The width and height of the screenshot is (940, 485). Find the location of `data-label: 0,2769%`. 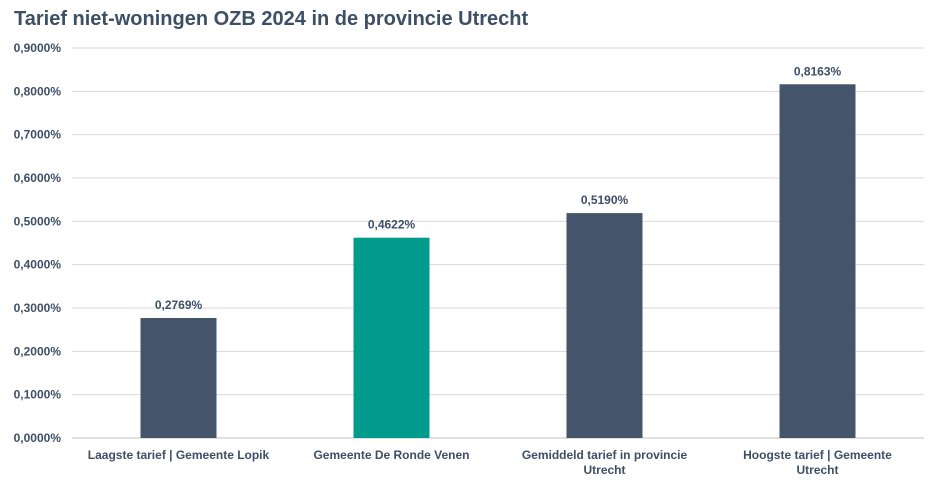

data-label: 0,2769% is located at coordinates (179, 305).